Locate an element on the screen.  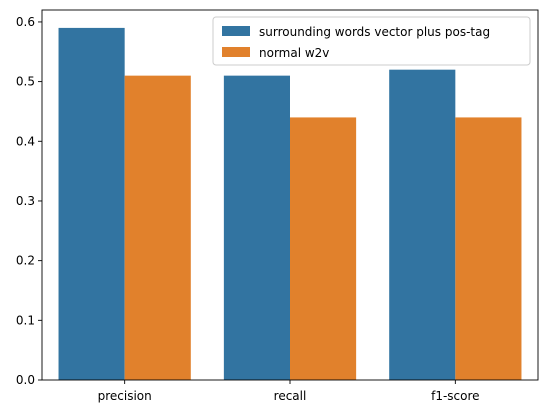
x-tick-label-f1-score: f1-score is located at coordinates (455, 396).